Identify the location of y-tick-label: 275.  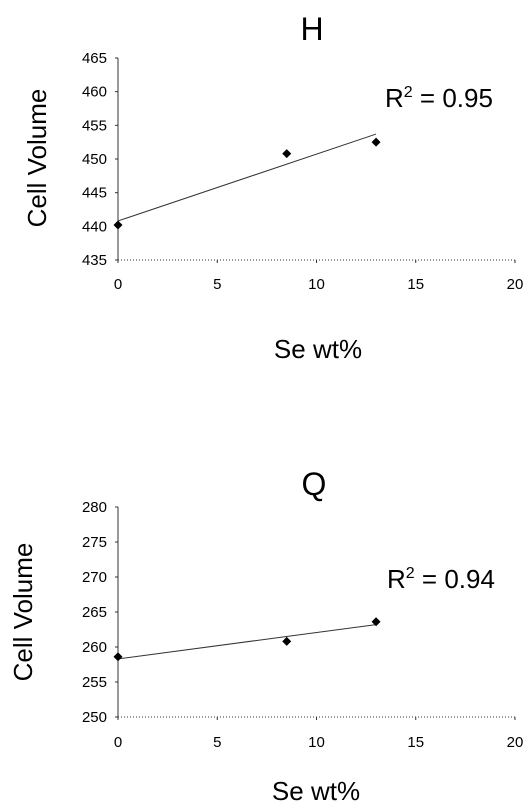
(94, 542).